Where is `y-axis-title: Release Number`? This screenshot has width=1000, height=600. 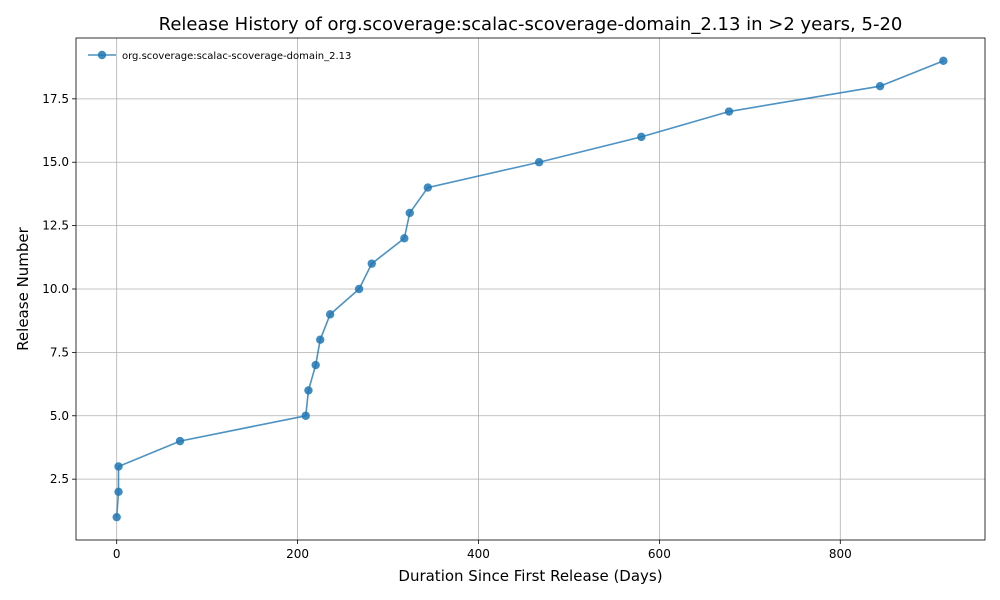
y-axis-title: Release Number is located at coordinates (23, 288).